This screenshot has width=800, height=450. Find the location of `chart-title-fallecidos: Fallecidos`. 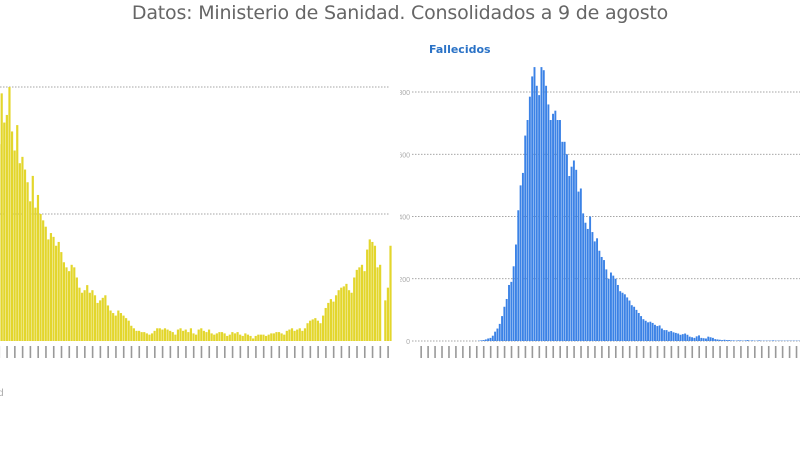

chart-title-fallecidos: Fallecidos is located at coordinates (460, 49).